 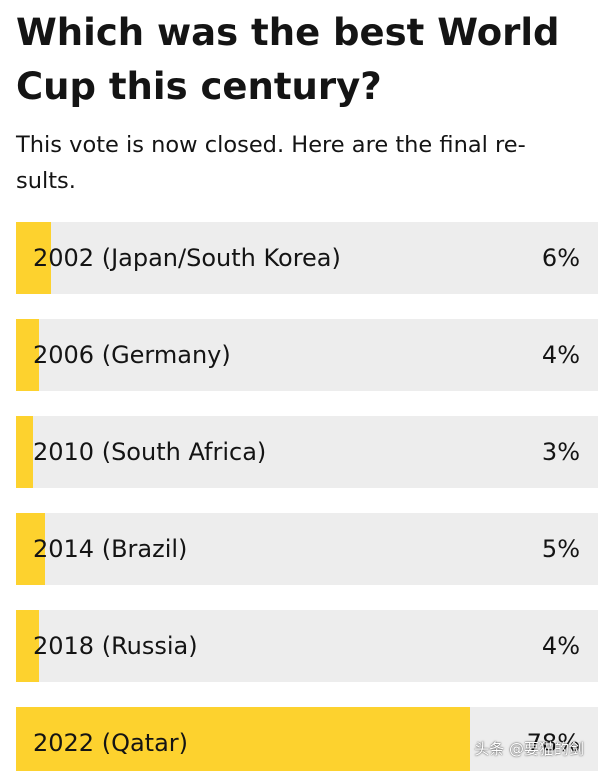 I want to click on result-label: 2014 (Brazil), so click(x=110, y=549).